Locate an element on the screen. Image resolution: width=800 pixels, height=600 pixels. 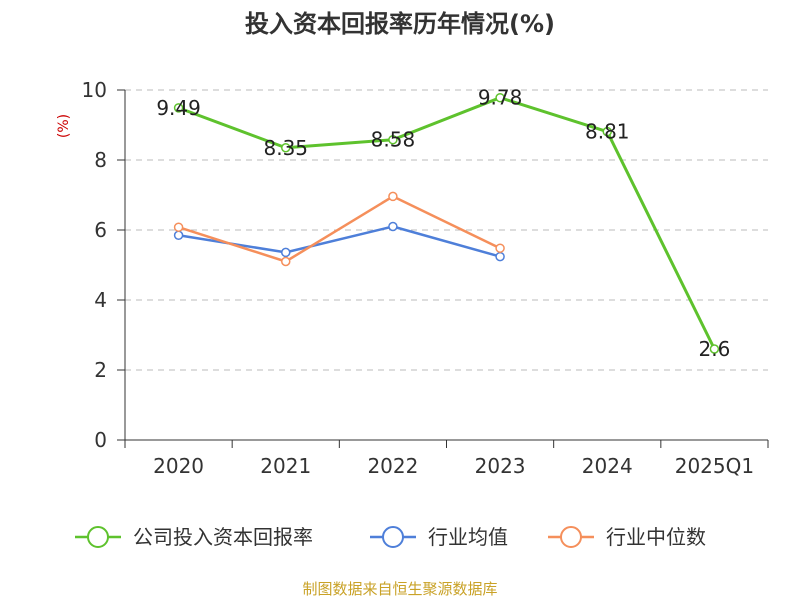
legend-label: 行业均值 is located at coordinates (468, 537).